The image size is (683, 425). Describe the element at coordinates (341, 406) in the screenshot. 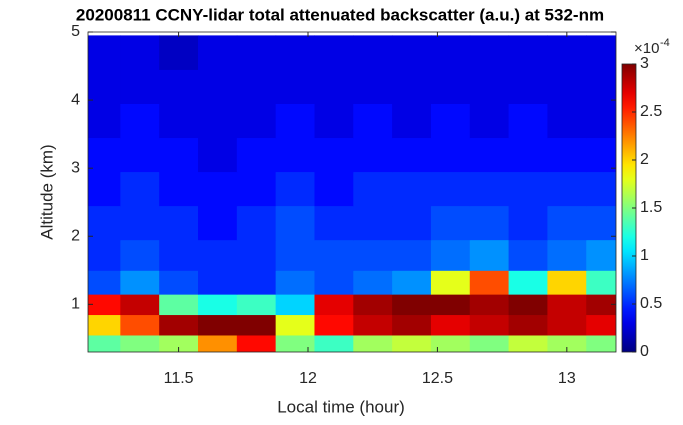

I see `x-axis-label: Local time (hour)` at that location.